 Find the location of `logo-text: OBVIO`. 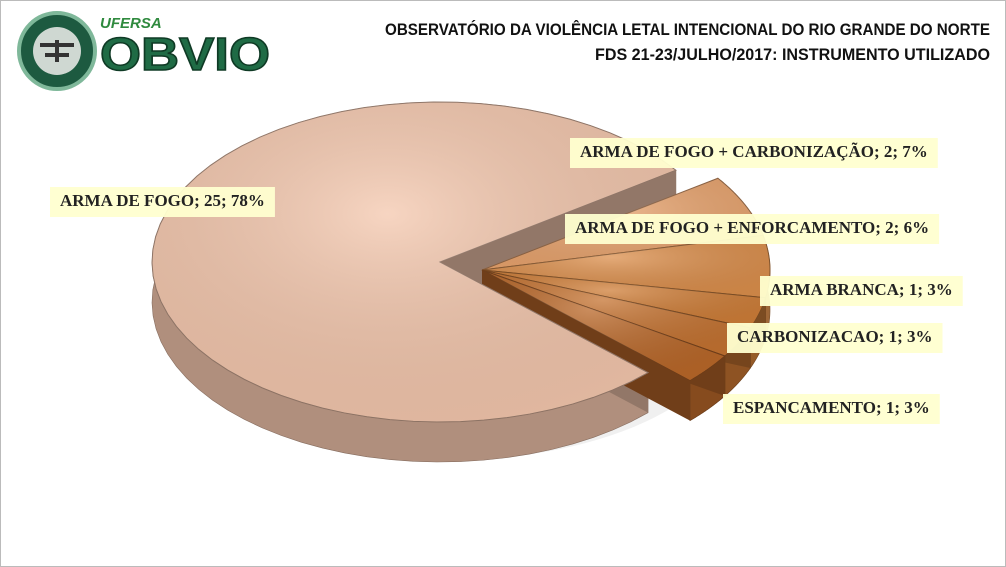

logo-text: OBVIO is located at coordinates (185, 54).